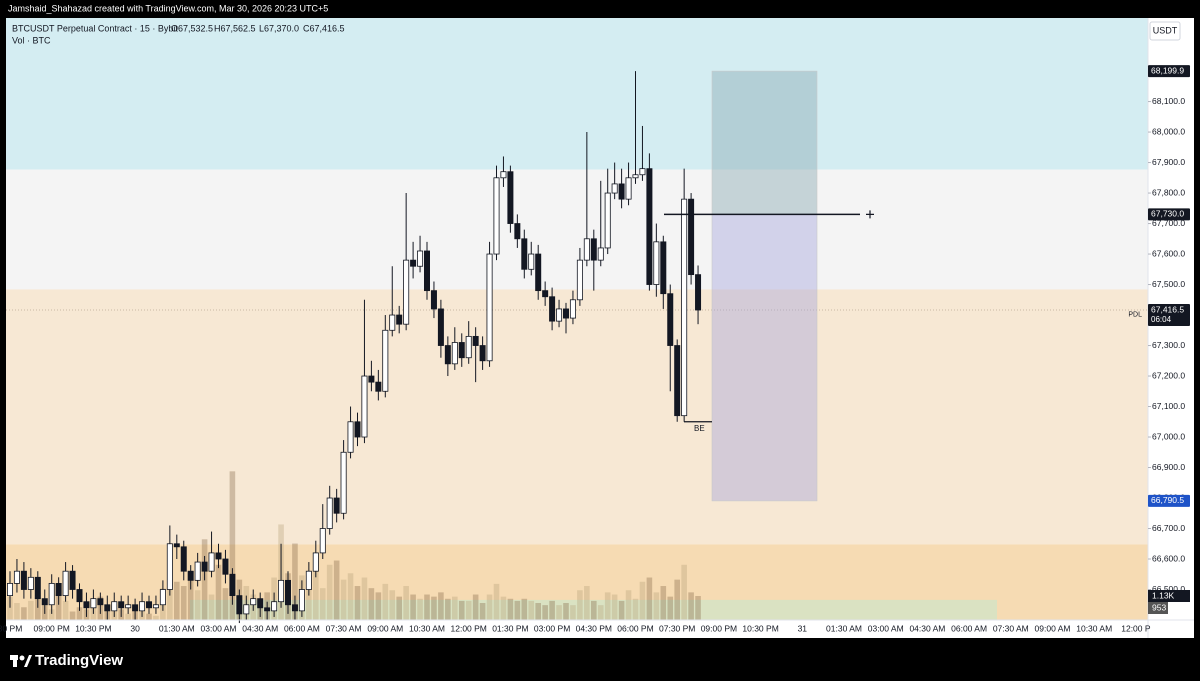 Image resolution: width=1200 pixels, height=681 pixels. What do you see at coordinates (93, 628) in the screenshot?
I see `x-tick-label: 10:30 PM` at bounding box center [93, 628].